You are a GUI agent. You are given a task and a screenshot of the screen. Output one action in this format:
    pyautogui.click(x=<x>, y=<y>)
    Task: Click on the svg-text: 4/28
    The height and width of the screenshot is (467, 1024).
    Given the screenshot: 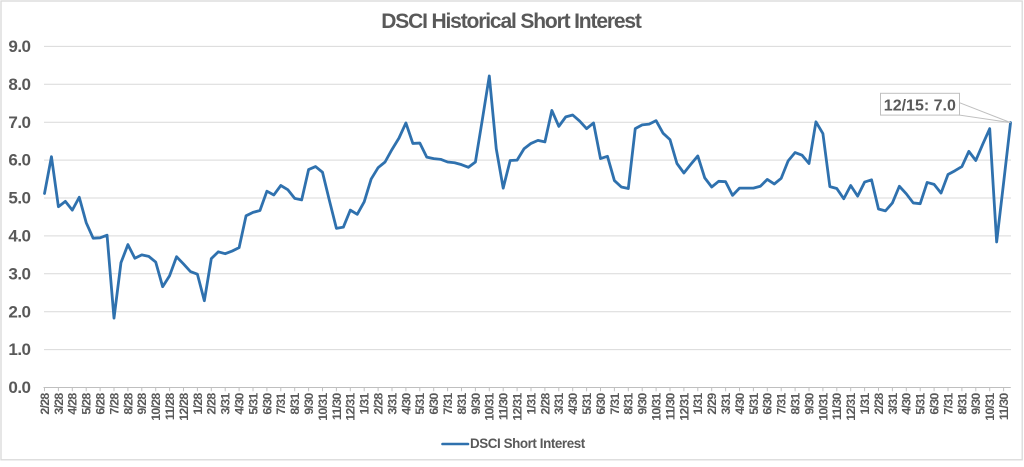 What is the action you would take?
    pyautogui.click(x=73, y=404)
    